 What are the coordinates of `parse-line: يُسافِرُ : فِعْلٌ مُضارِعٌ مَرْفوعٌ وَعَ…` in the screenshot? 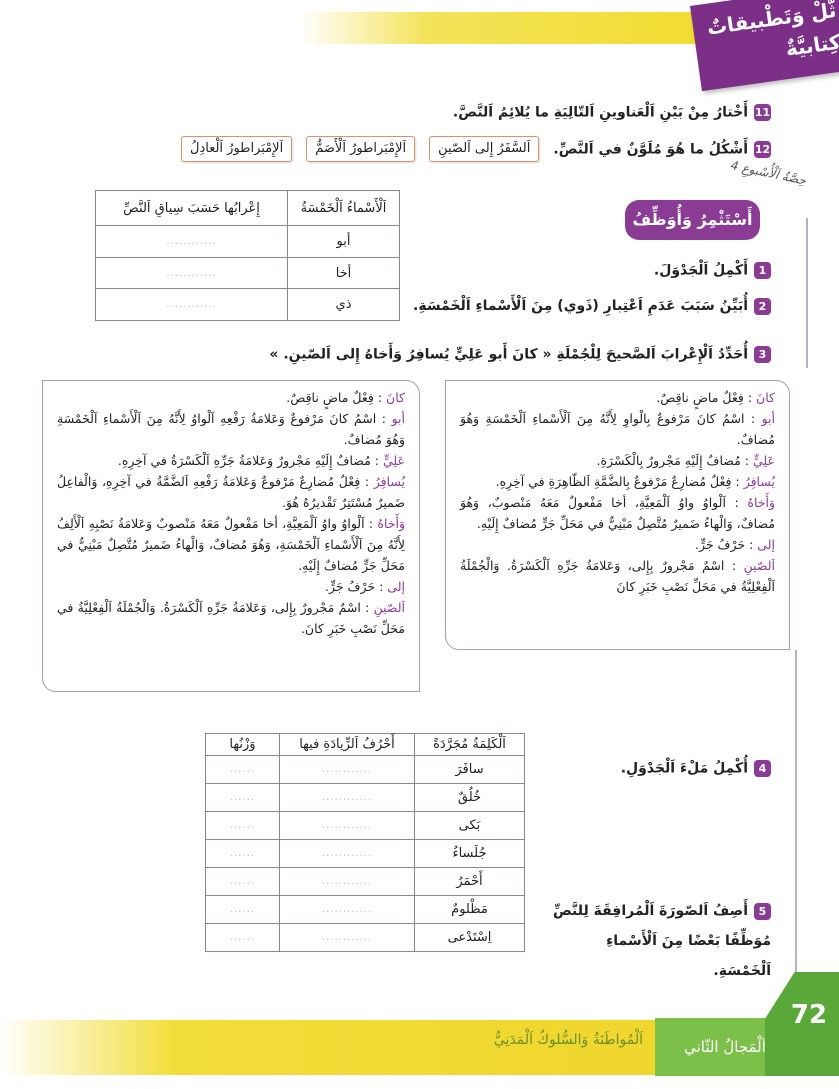 It's located at (231, 492).